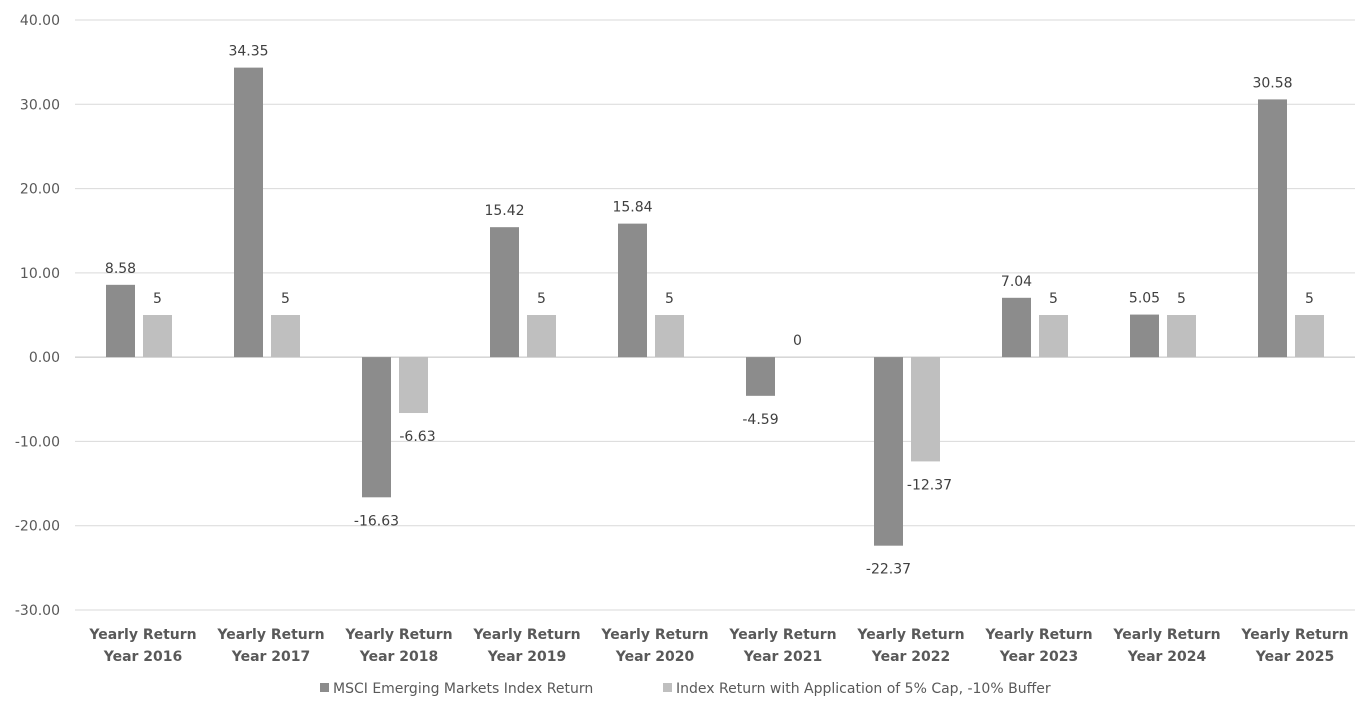 The height and width of the screenshot is (705, 1360). I want to click on y-tick-label: 40.00, so click(40, 21).